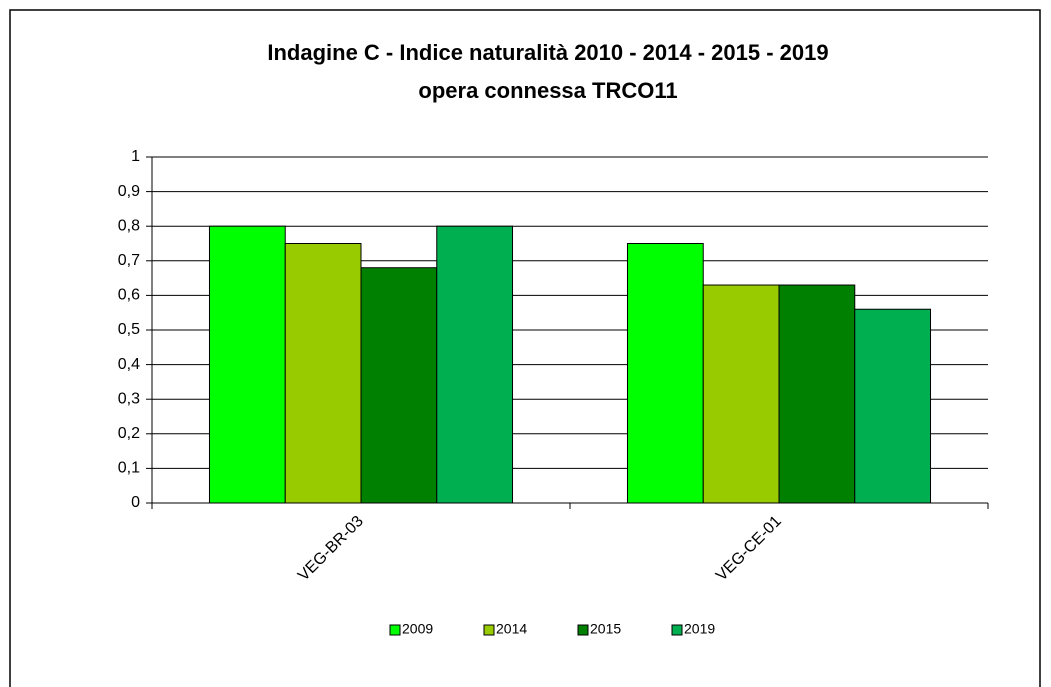 This screenshot has height=687, width=1051. What do you see at coordinates (129, 468) in the screenshot?
I see `y-tick-label: 0,1` at bounding box center [129, 468].